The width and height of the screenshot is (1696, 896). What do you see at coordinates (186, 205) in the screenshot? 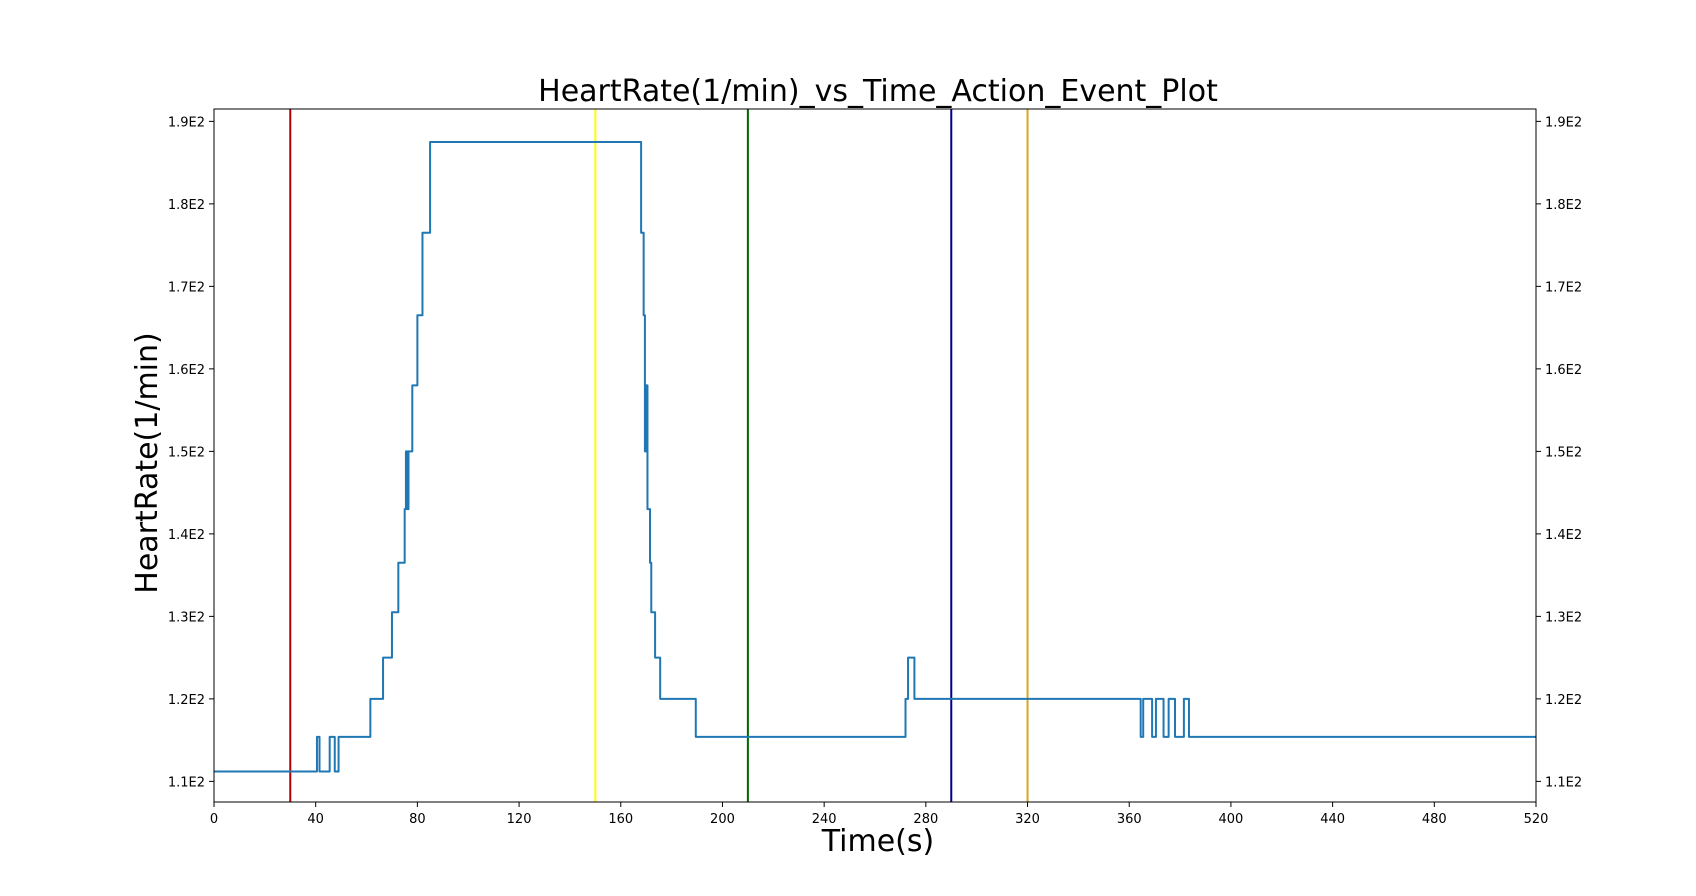
I see `y-tick-label-left-7: 1.8E2` at bounding box center [186, 205].